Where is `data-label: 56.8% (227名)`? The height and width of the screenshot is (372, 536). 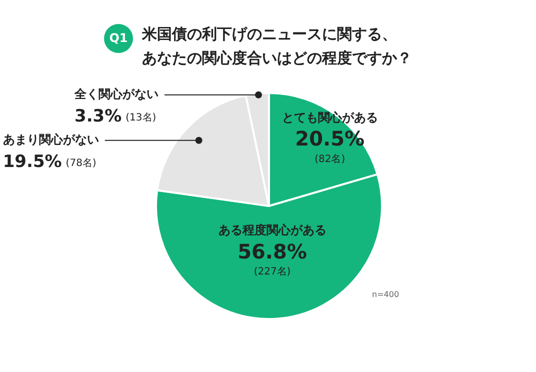 data-label: 56.8% (227名) is located at coordinates (272, 258).